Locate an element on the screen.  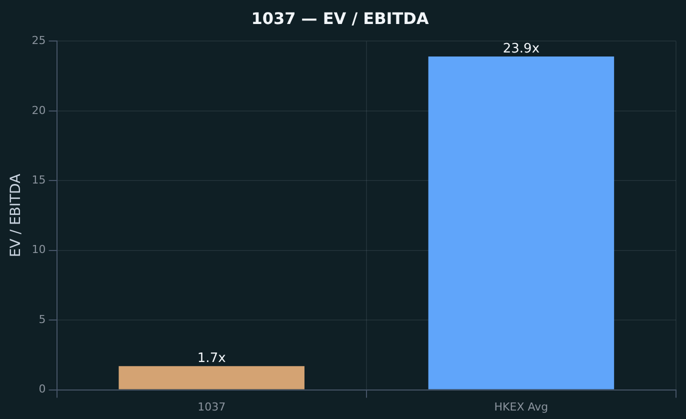
y-tick-label: 20 is located at coordinates (39, 110).